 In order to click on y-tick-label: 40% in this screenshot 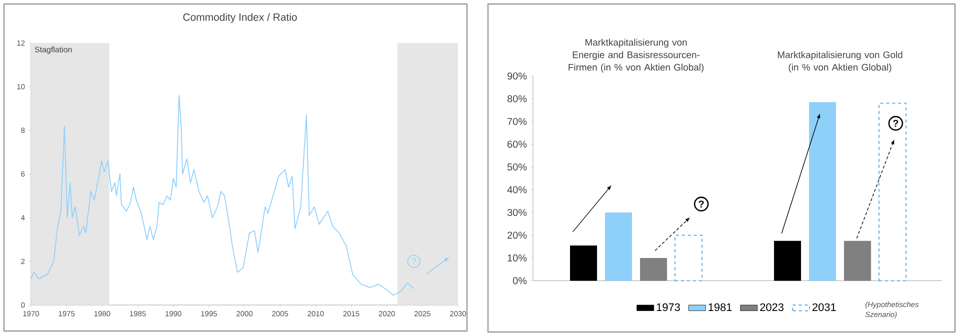, I will do `click(517, 190)`.